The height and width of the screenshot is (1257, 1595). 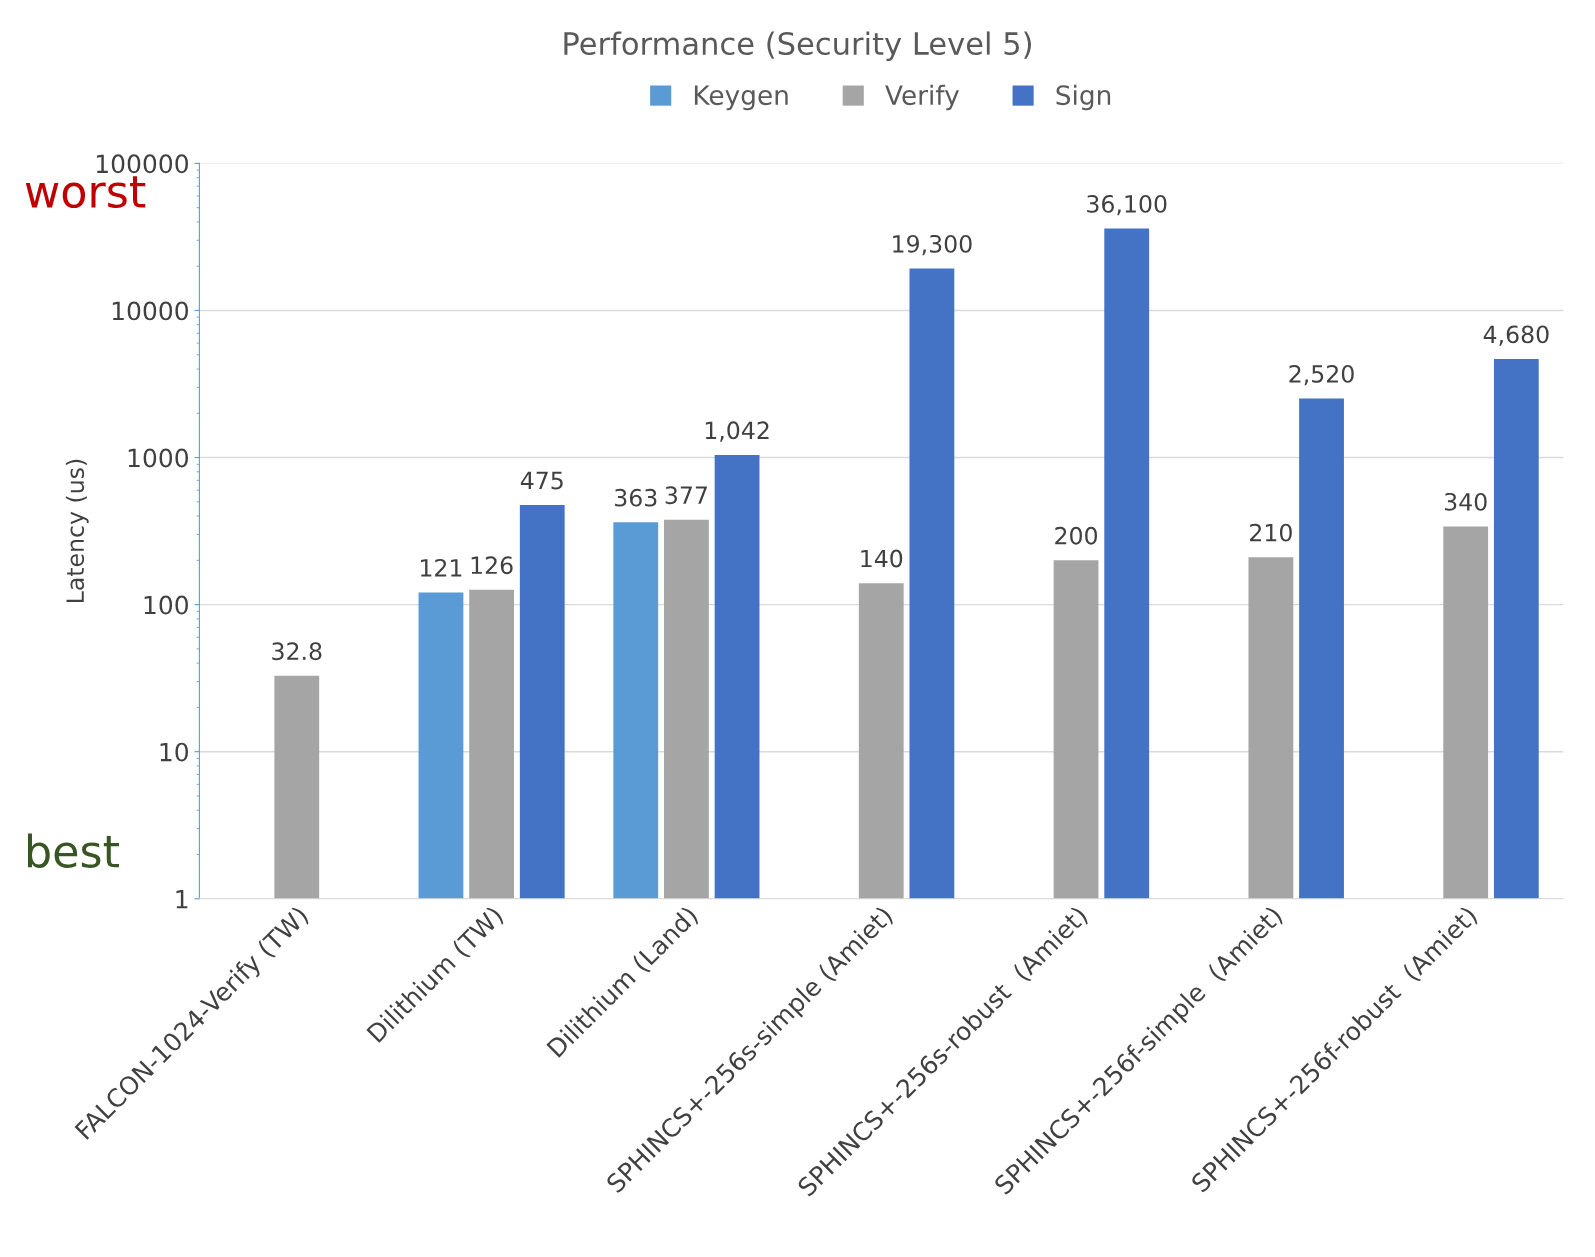 What do you see at coordinates (85, 192) in the screenshot?
I see `text: worst` at bounding box center [85, 192].